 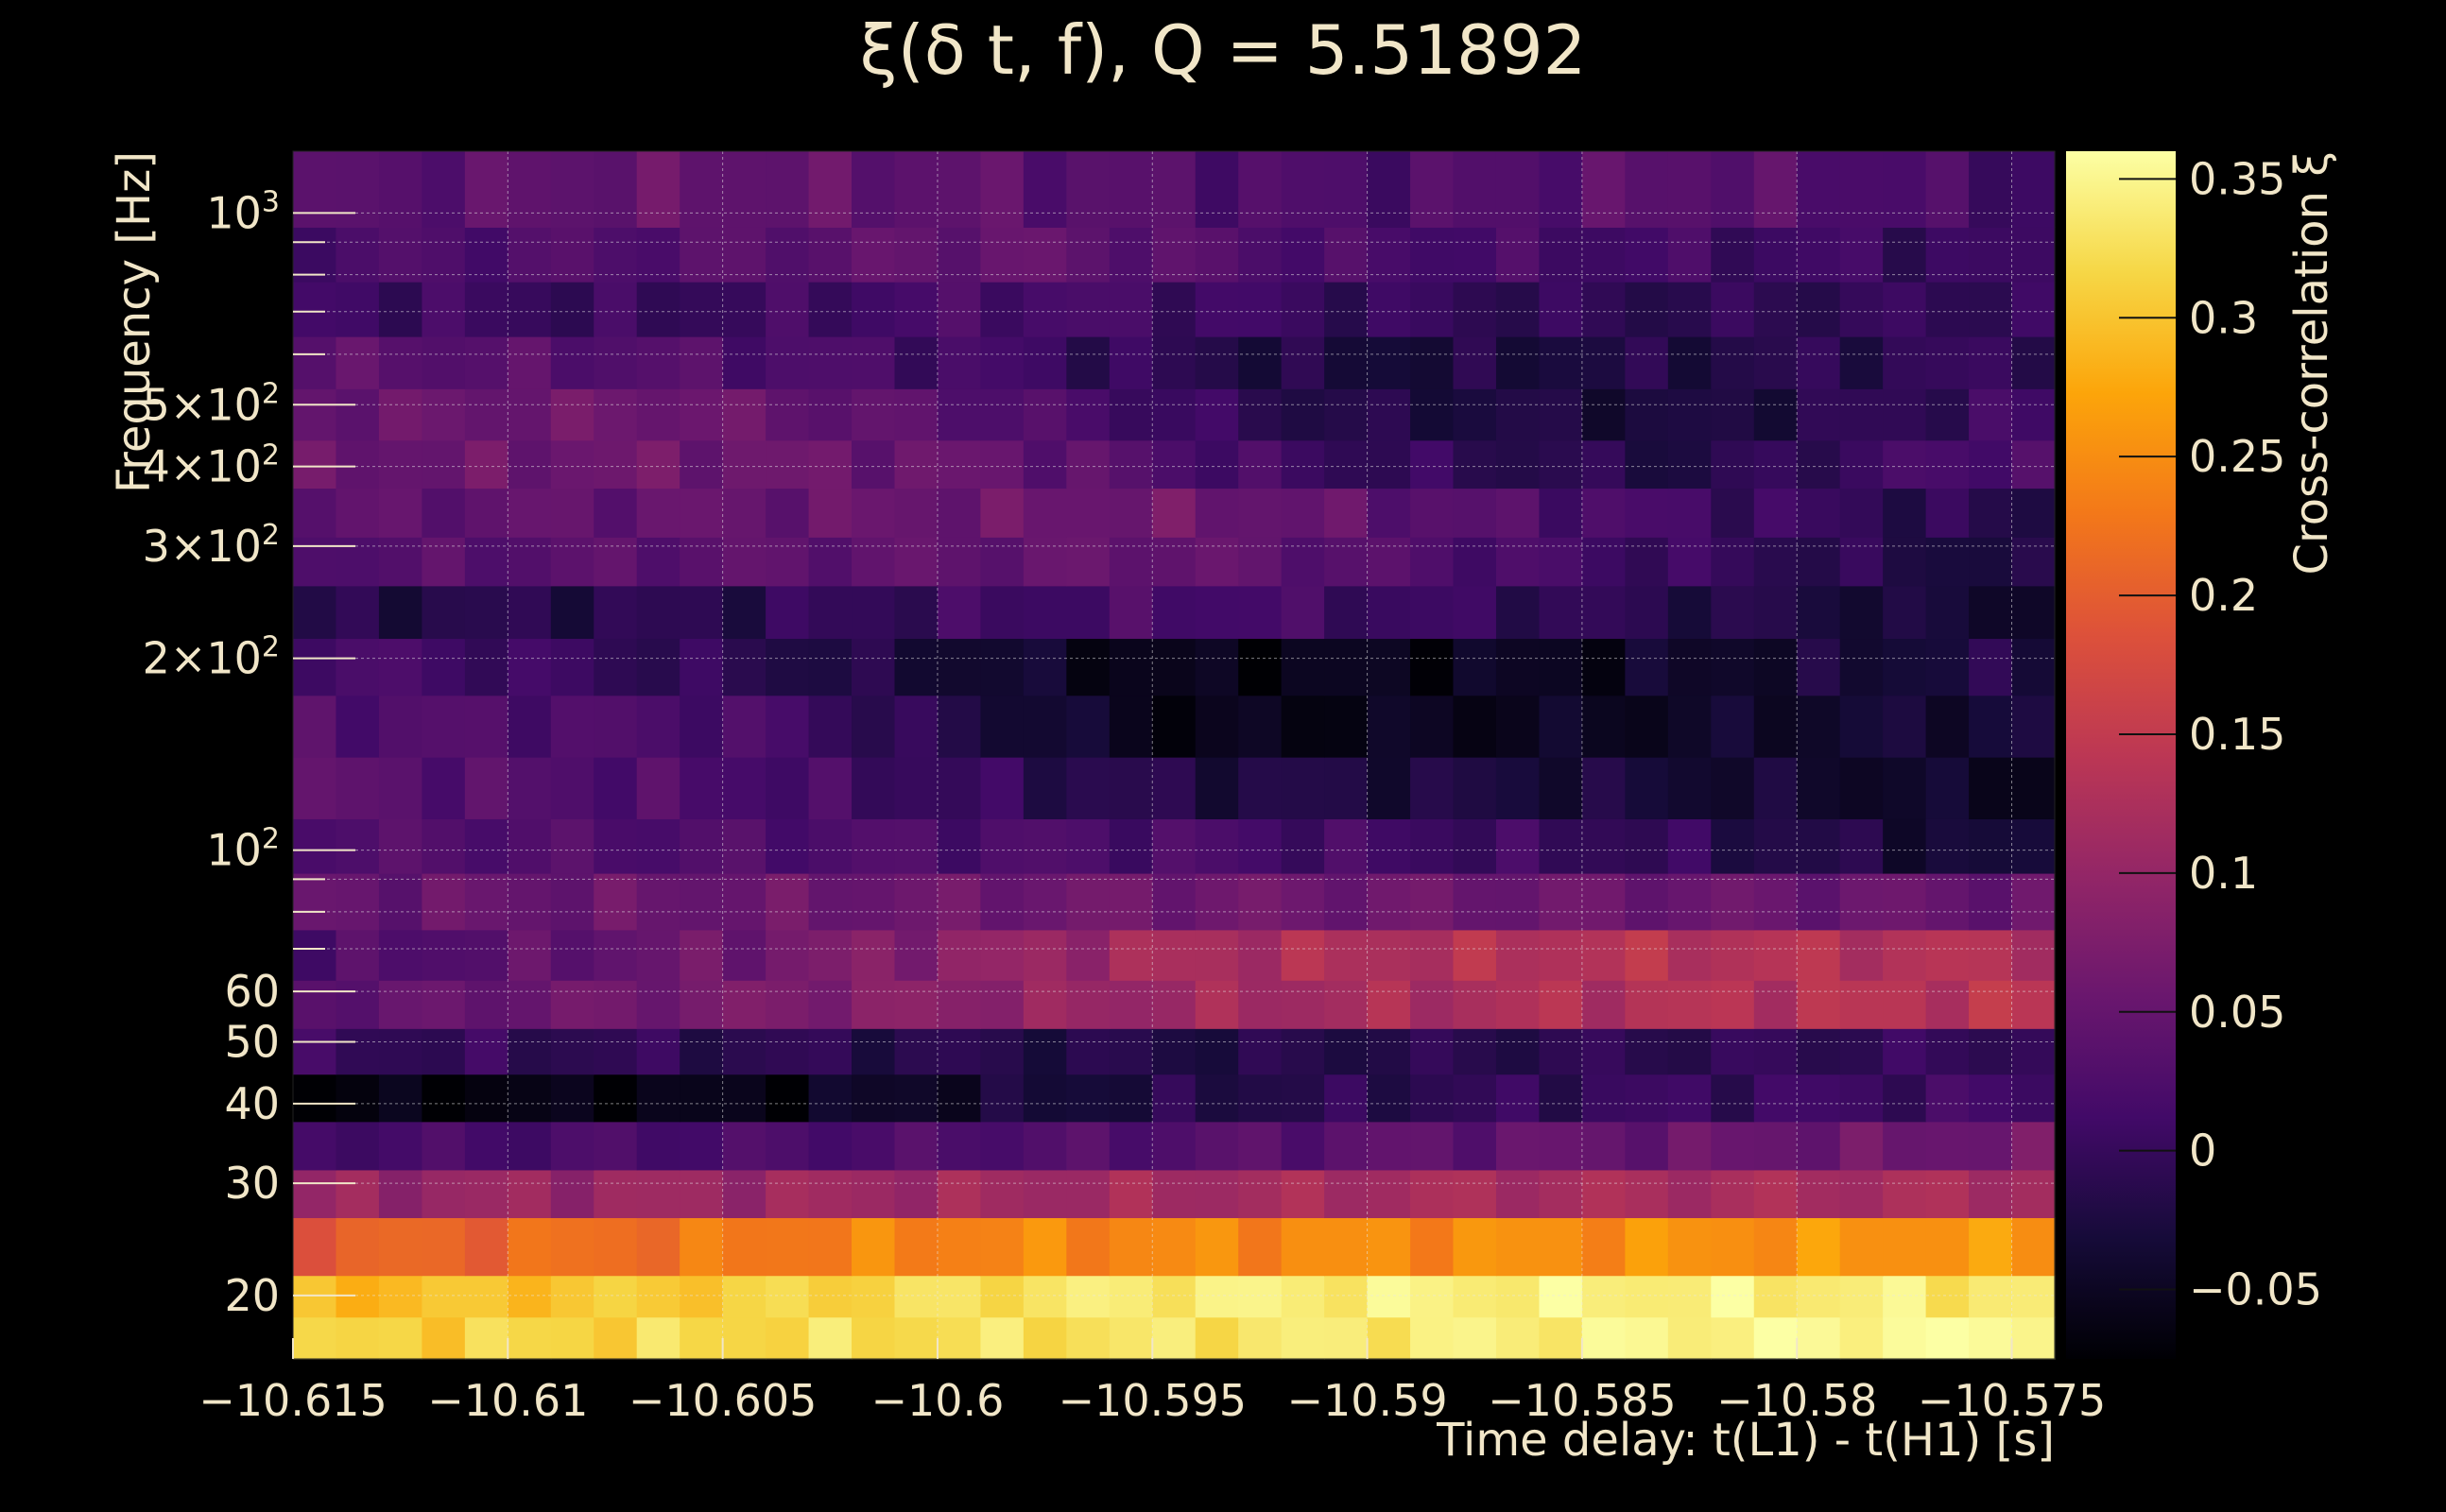 What do you see at coordinates (252, 1103) in the screenshot?
I see `y-tick-label: 40` at bounding box center [252, 1103].